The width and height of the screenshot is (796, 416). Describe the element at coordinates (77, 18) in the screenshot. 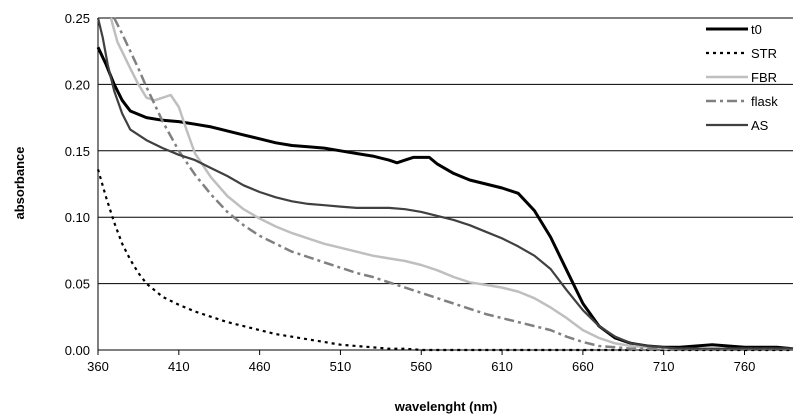

I see `y-tick-label: 0.25` at that location.